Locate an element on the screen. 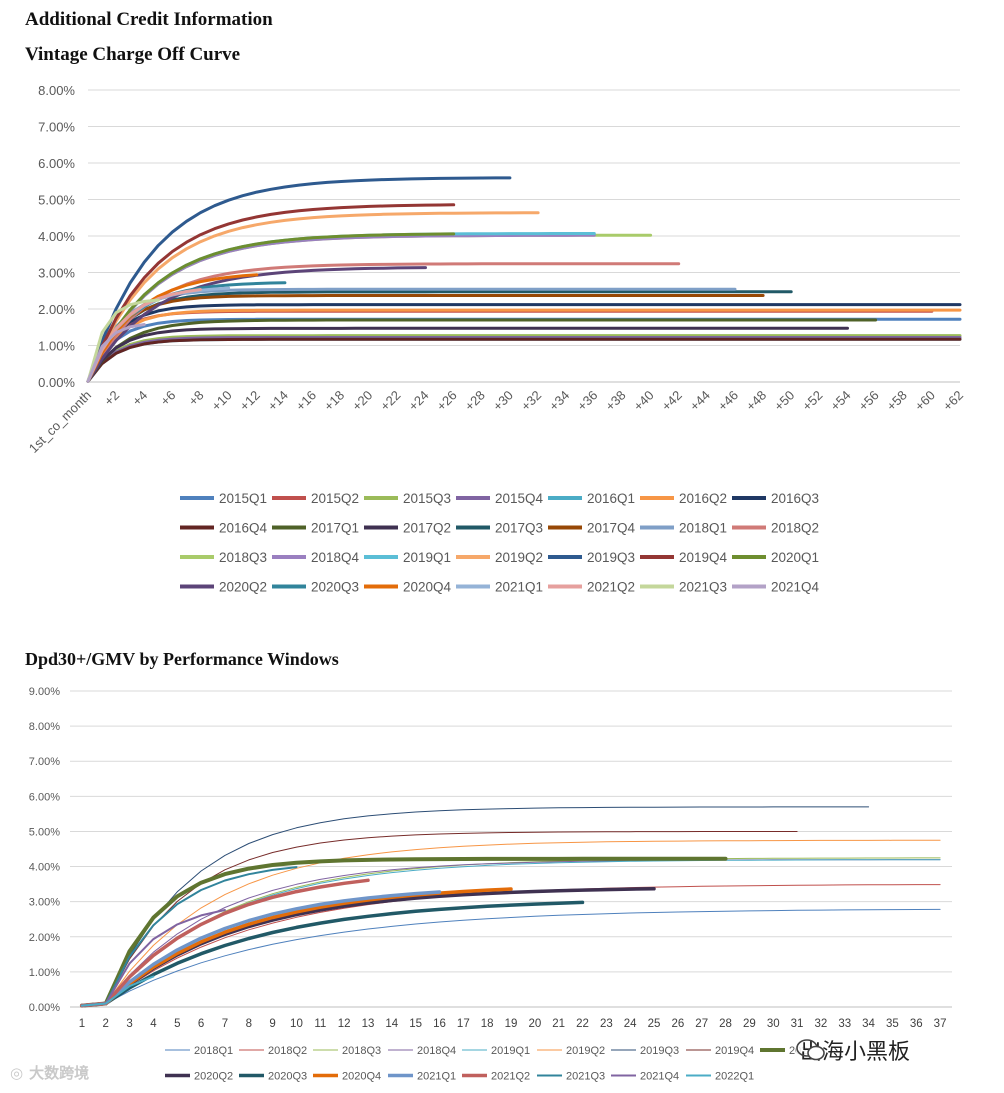 This screenshot has width=1004, height=1093. x-tick-label: +56 is located at coordinates (869, 401).